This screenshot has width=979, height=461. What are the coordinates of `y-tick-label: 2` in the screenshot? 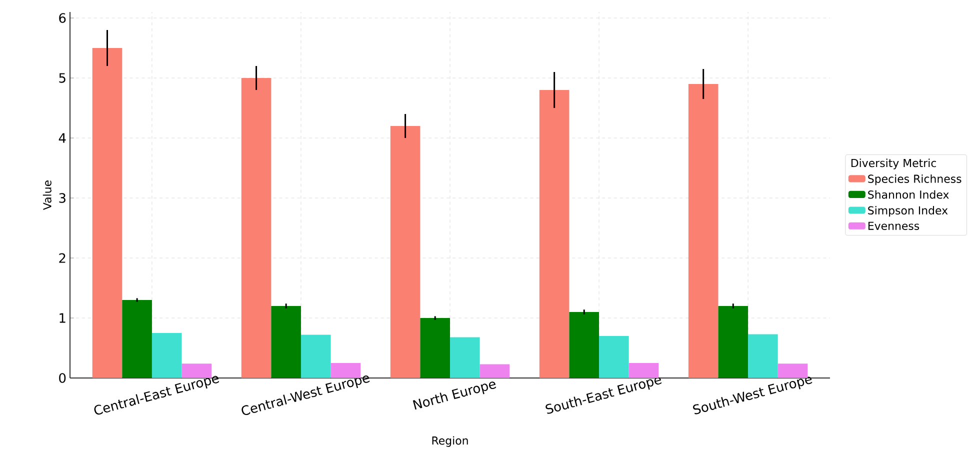 It's located at (62, 258).